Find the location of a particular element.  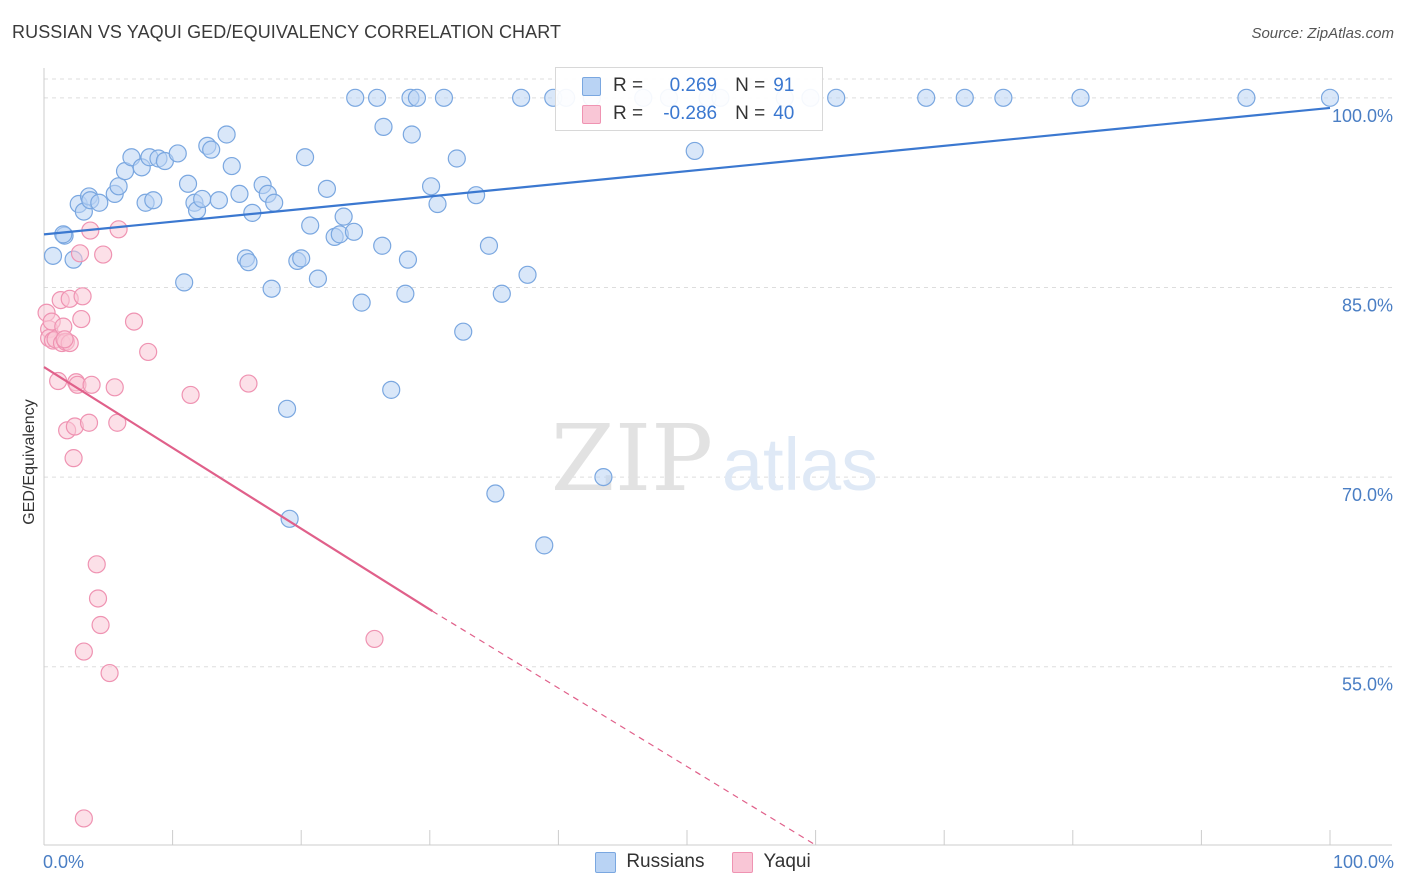

watermark: ZIP atlas is located at coordinates (714, 458).